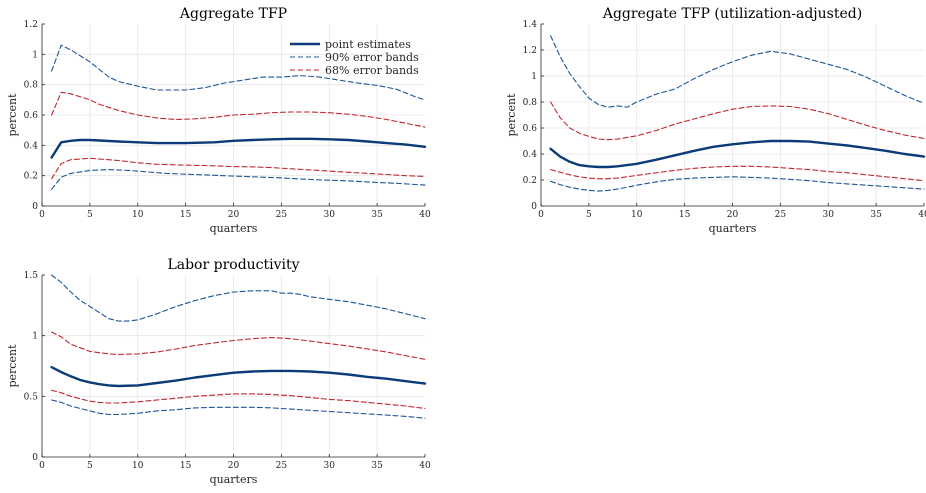 The width and height of the screenshot is (926, 493). I want to click on chart-title: Aggregate TFP (utilization-adjusted), so click(732, 14).